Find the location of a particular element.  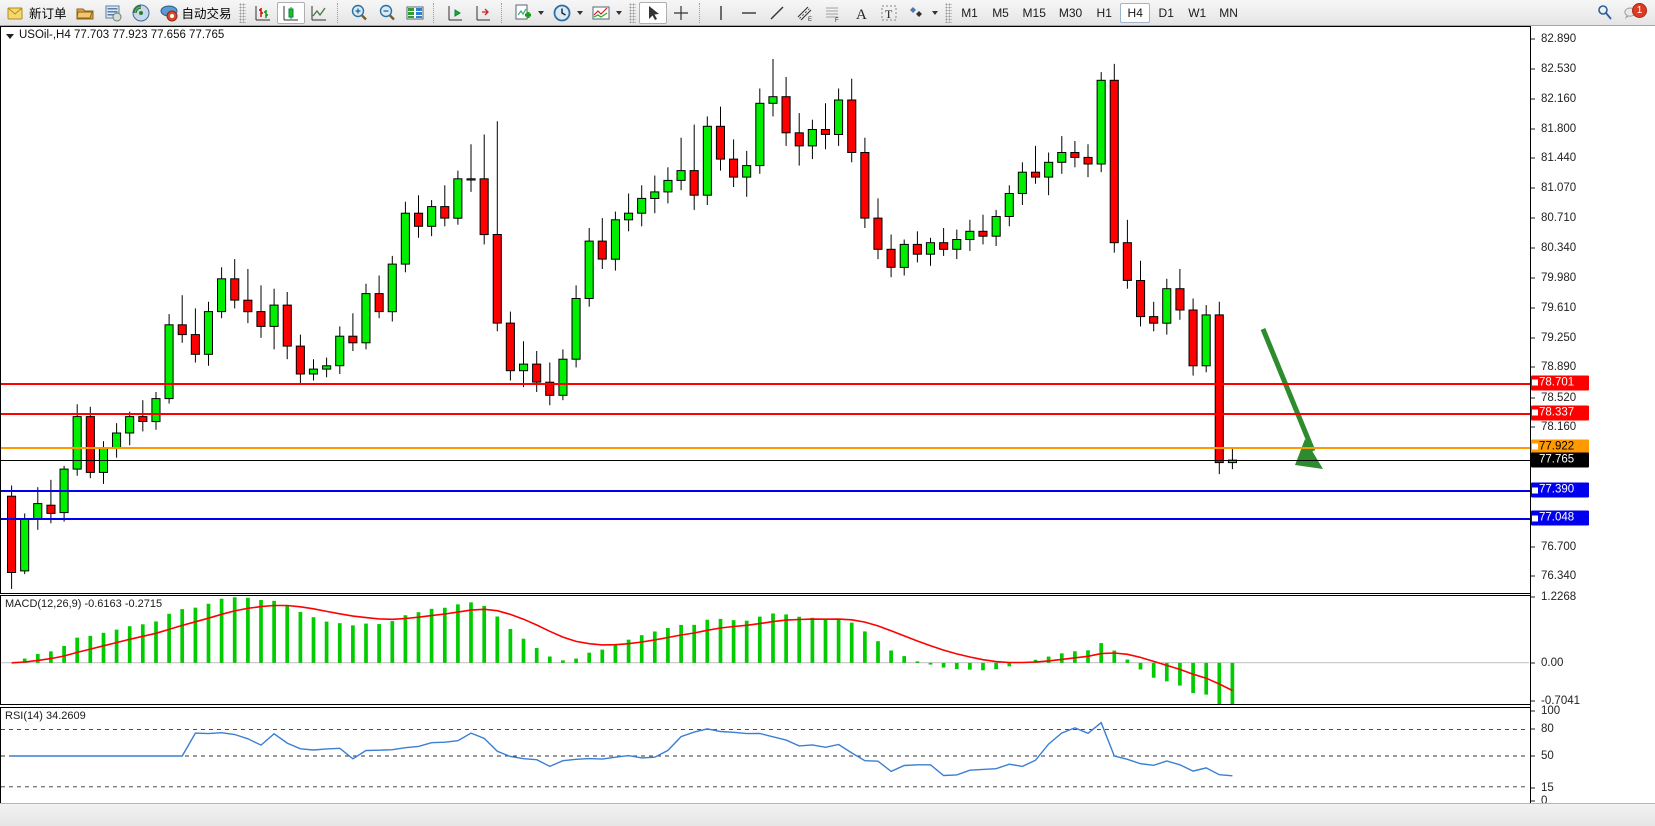

rsi-tick-label: 0 is located at coordinates (1544, 801).